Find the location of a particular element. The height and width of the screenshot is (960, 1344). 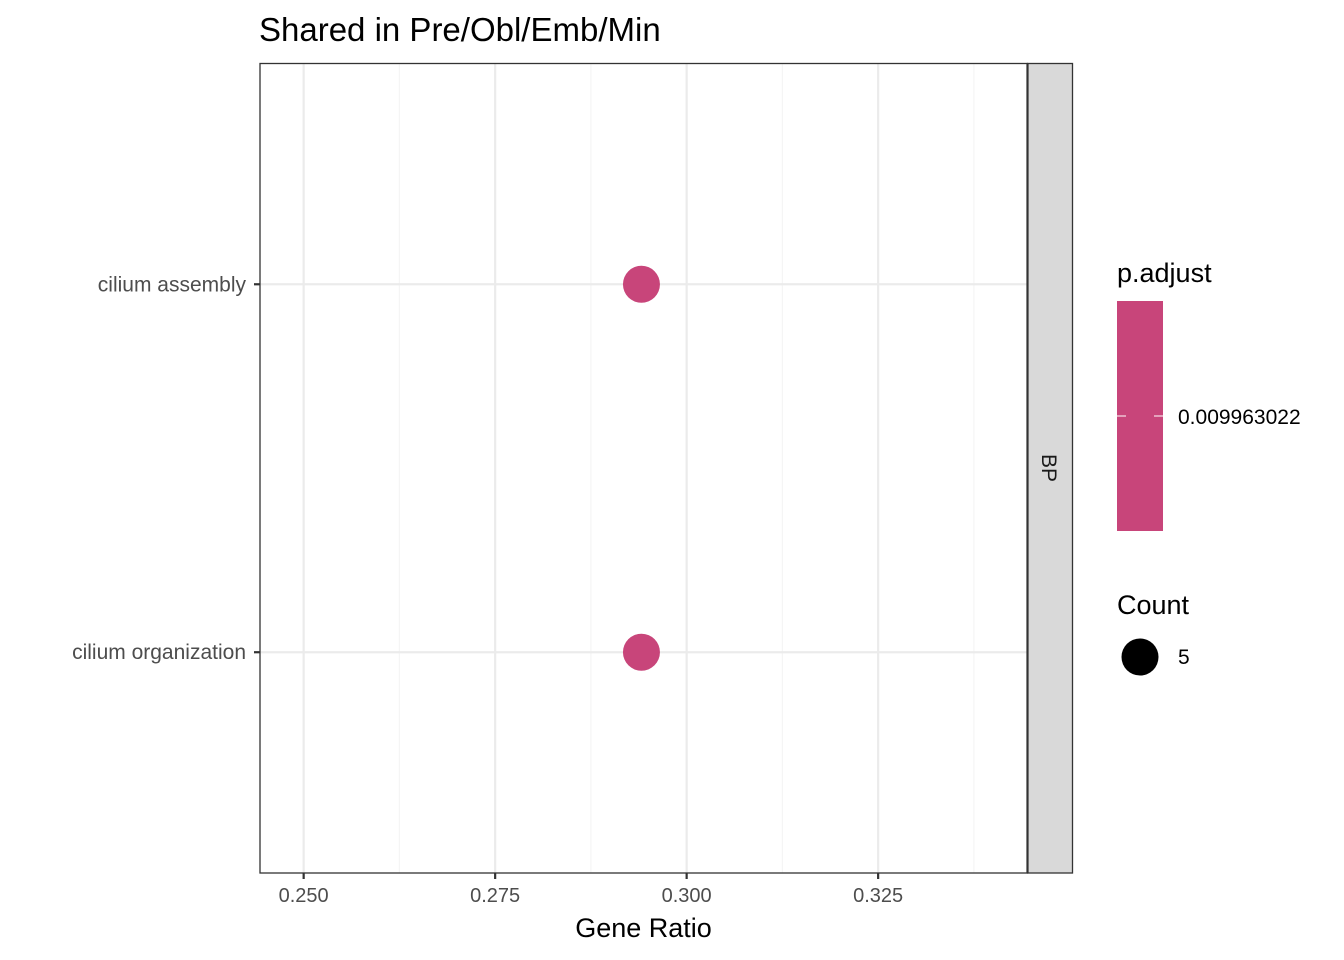

color-legend-label: 0.009963022 is located at coordinates (1239, 417).